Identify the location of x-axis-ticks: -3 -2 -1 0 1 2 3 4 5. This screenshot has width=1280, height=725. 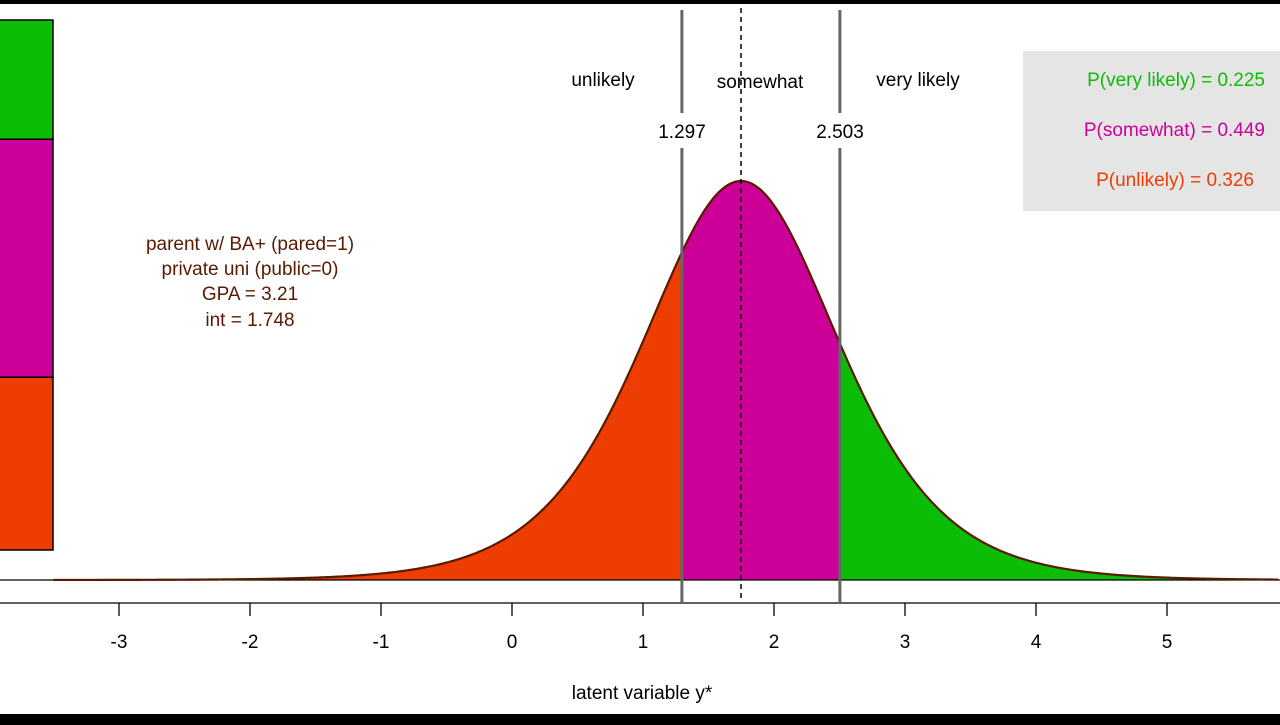
(642, 628).